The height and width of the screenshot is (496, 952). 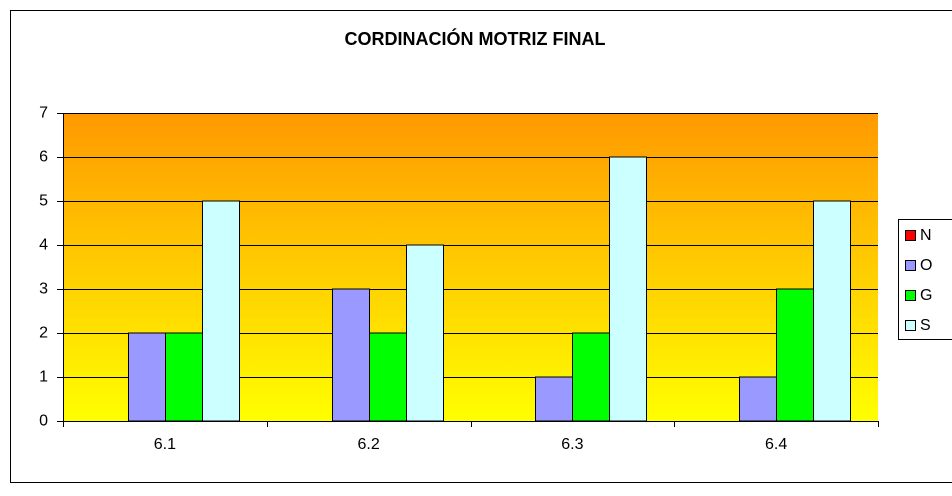 I want to click on y-tick-label: 2, so click(x=43, y=333).